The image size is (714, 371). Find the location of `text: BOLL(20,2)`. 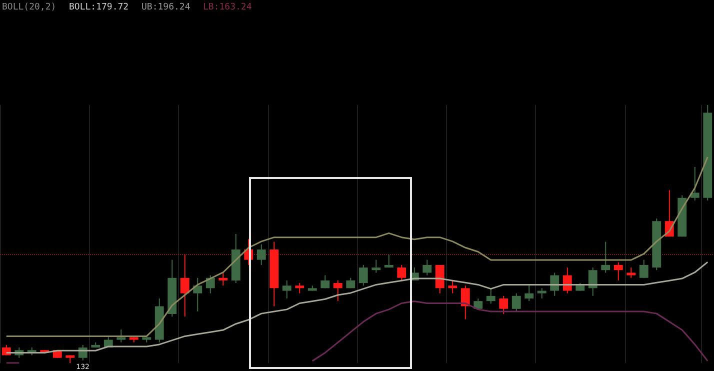

text: BOLL(20,2) is located at coordinates (29, 7).